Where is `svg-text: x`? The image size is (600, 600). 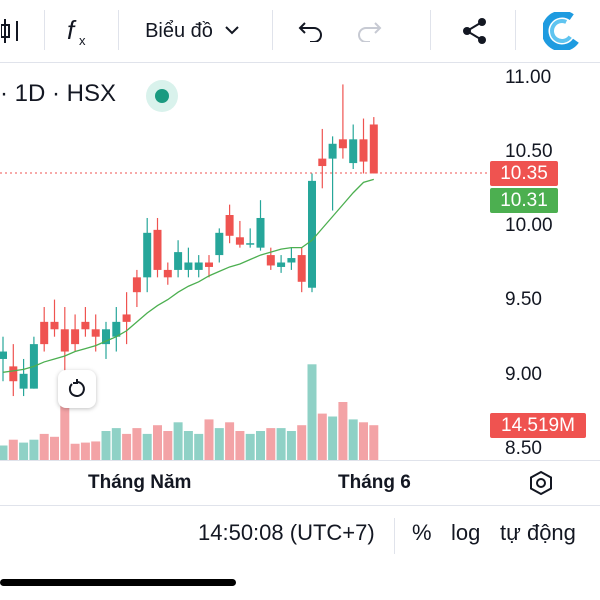
svg-text: x is located at coordinates (82, 40).